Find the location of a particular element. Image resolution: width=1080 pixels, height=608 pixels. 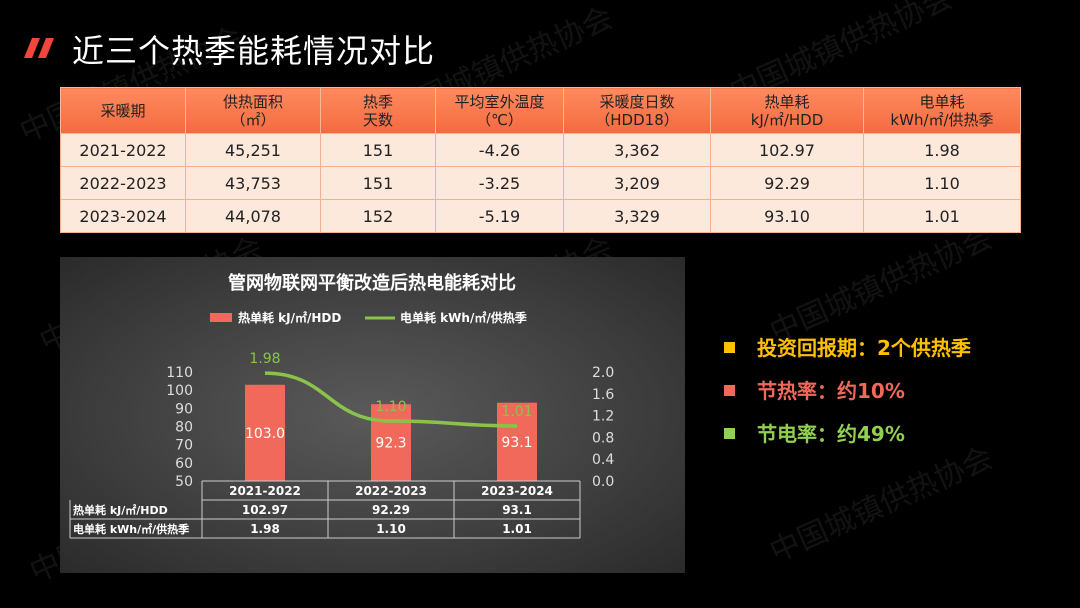

bar-data-label: 93.1 is located at coordinates (516, 443).